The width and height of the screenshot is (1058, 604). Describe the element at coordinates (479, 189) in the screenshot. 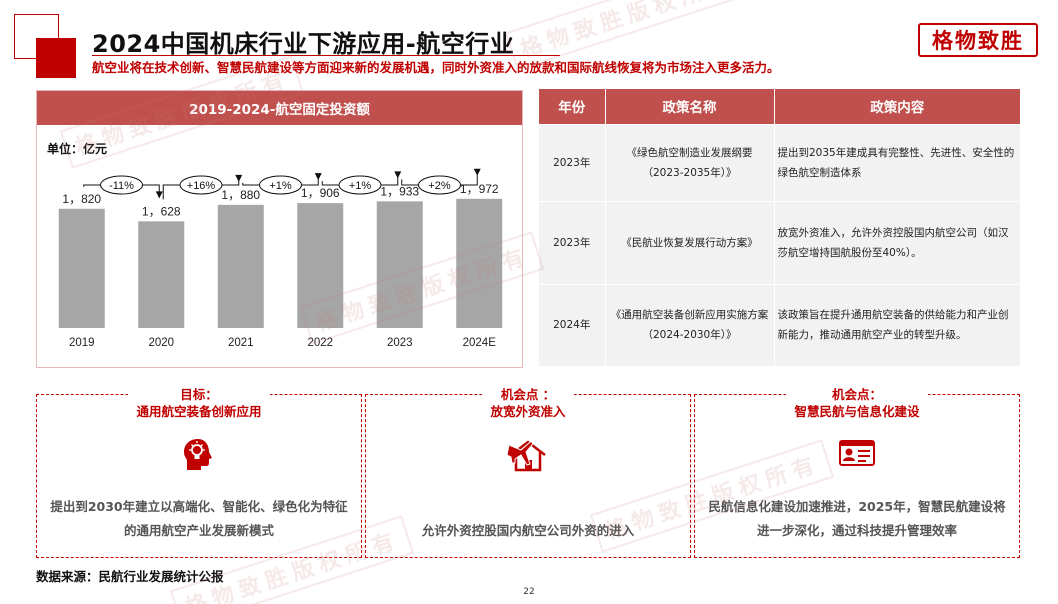

I see `chart-value-label: 1，972` at that location.